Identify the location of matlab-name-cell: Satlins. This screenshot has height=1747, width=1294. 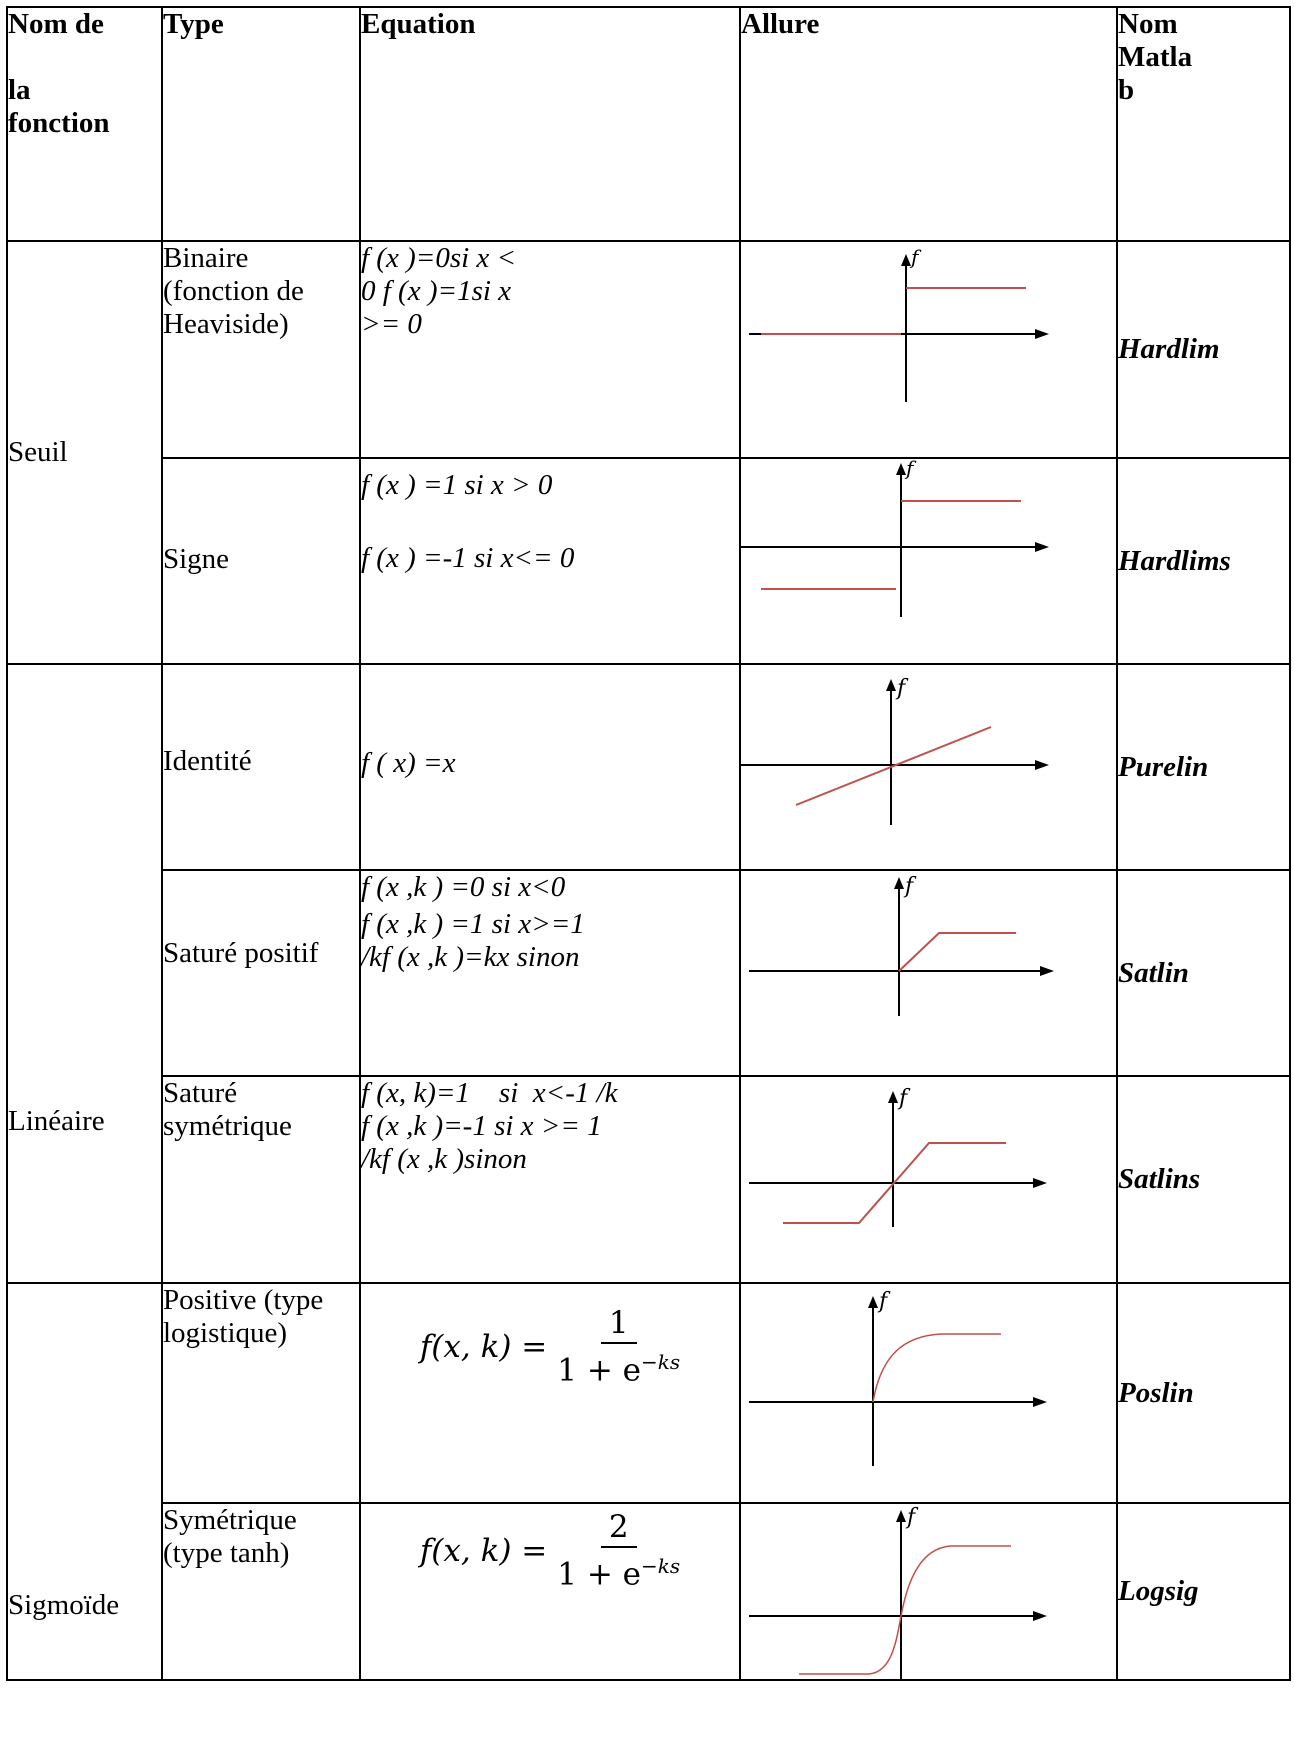
(1203, 1179).